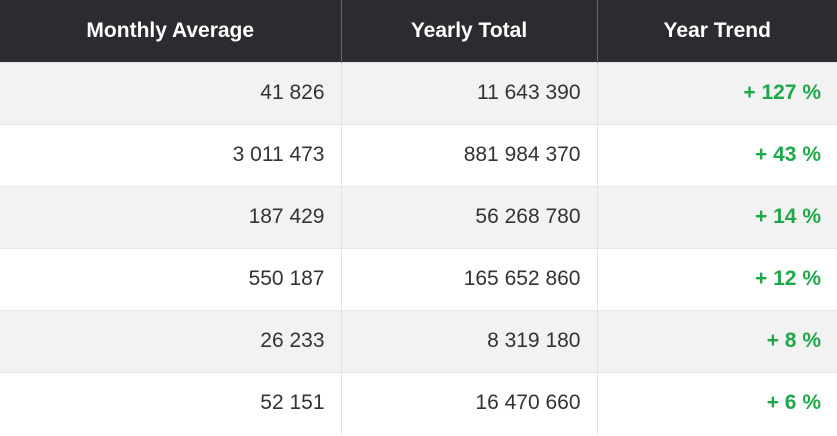 The image size is (837, 436). I want to click on header-yearly-total: Yearly Total, so click(469, 31).